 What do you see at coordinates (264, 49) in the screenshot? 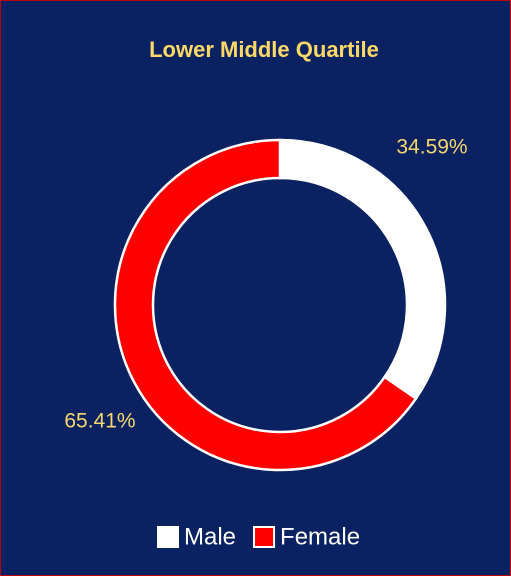
I see `chart-title: Lower Middle Quartile` at bounding box center [264, 49].